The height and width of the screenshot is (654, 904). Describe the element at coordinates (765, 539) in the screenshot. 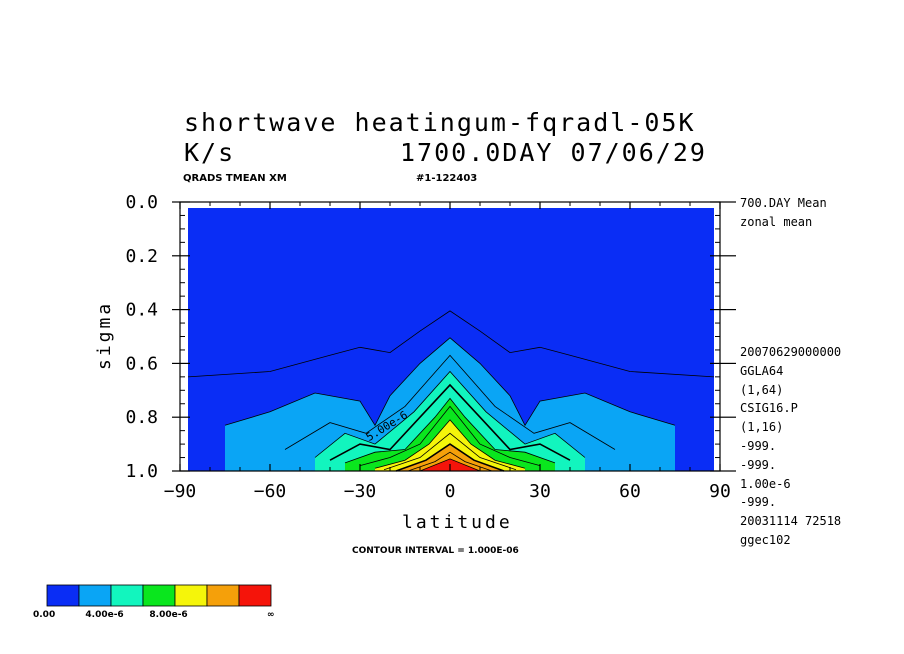

I see `info-line: ggec102` at that location.